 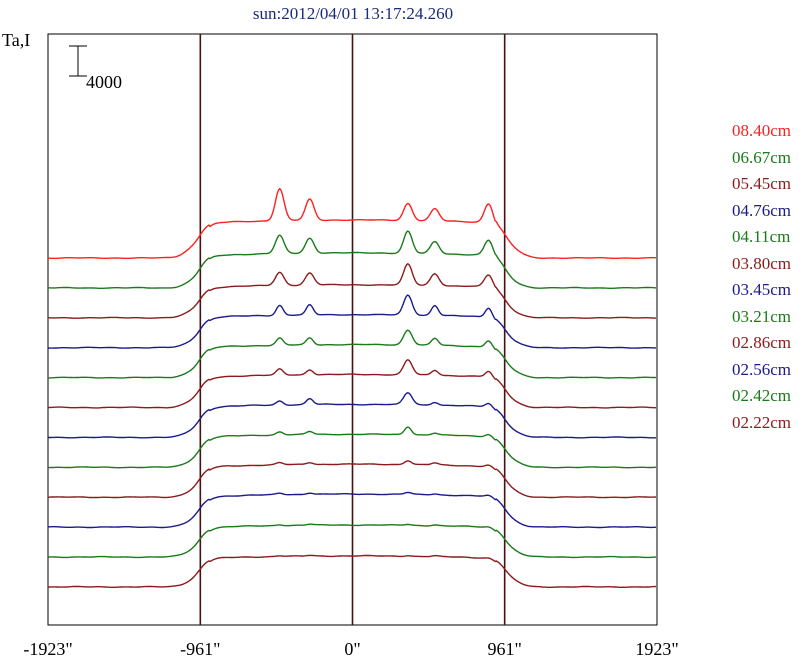 I want to click on legend-item-03.45cm: 03.45cm, so click(x=762, y=289).